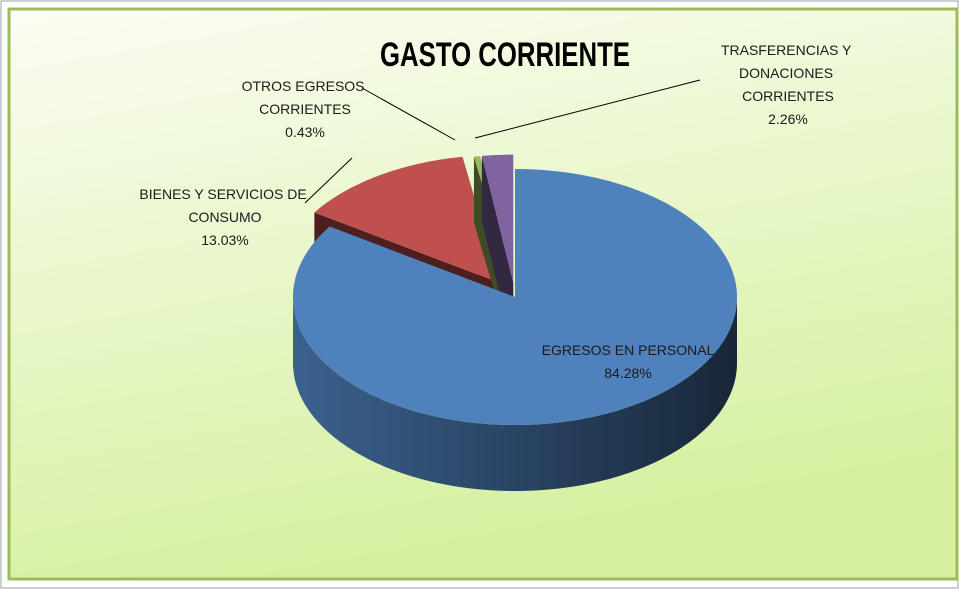 The image size is (961, 591). What do you see at coordinates (305, 86) in the screenshot?
I see `label-line: OTROS EGRESOS` at bounding box center [305, 86].